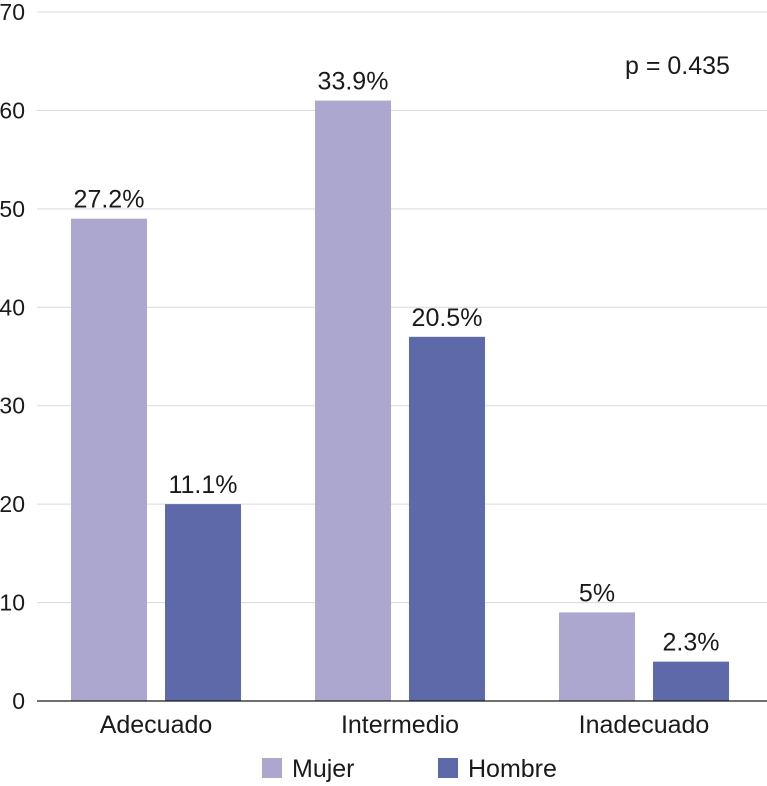 The width and height of the screenshot is (767, 786). What do you see at coordinates (272, 768) in the screenshot?
I see `legend-swatch-mujer` at bounding box center [272, 768].